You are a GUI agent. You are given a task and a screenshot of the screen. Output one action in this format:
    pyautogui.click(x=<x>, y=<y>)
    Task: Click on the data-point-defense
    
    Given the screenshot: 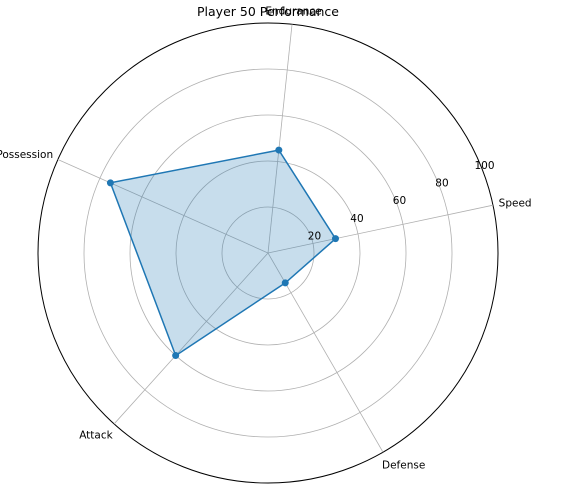 What is the action you would take?
    pyautogui.click(x=285, y=283)
    